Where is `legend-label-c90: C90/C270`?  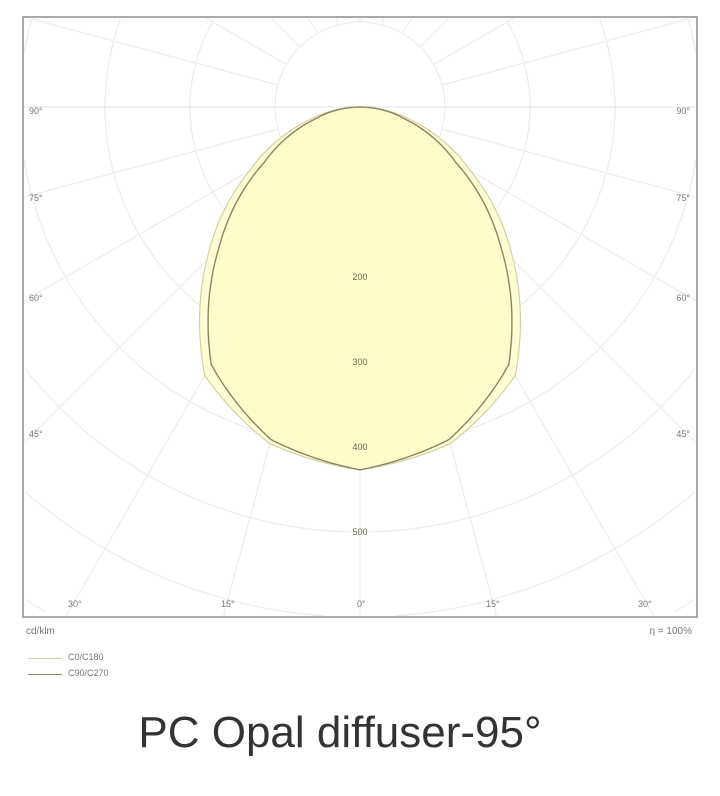 legend-label-c90: C90/C270 is located at coordinates (88, 673).